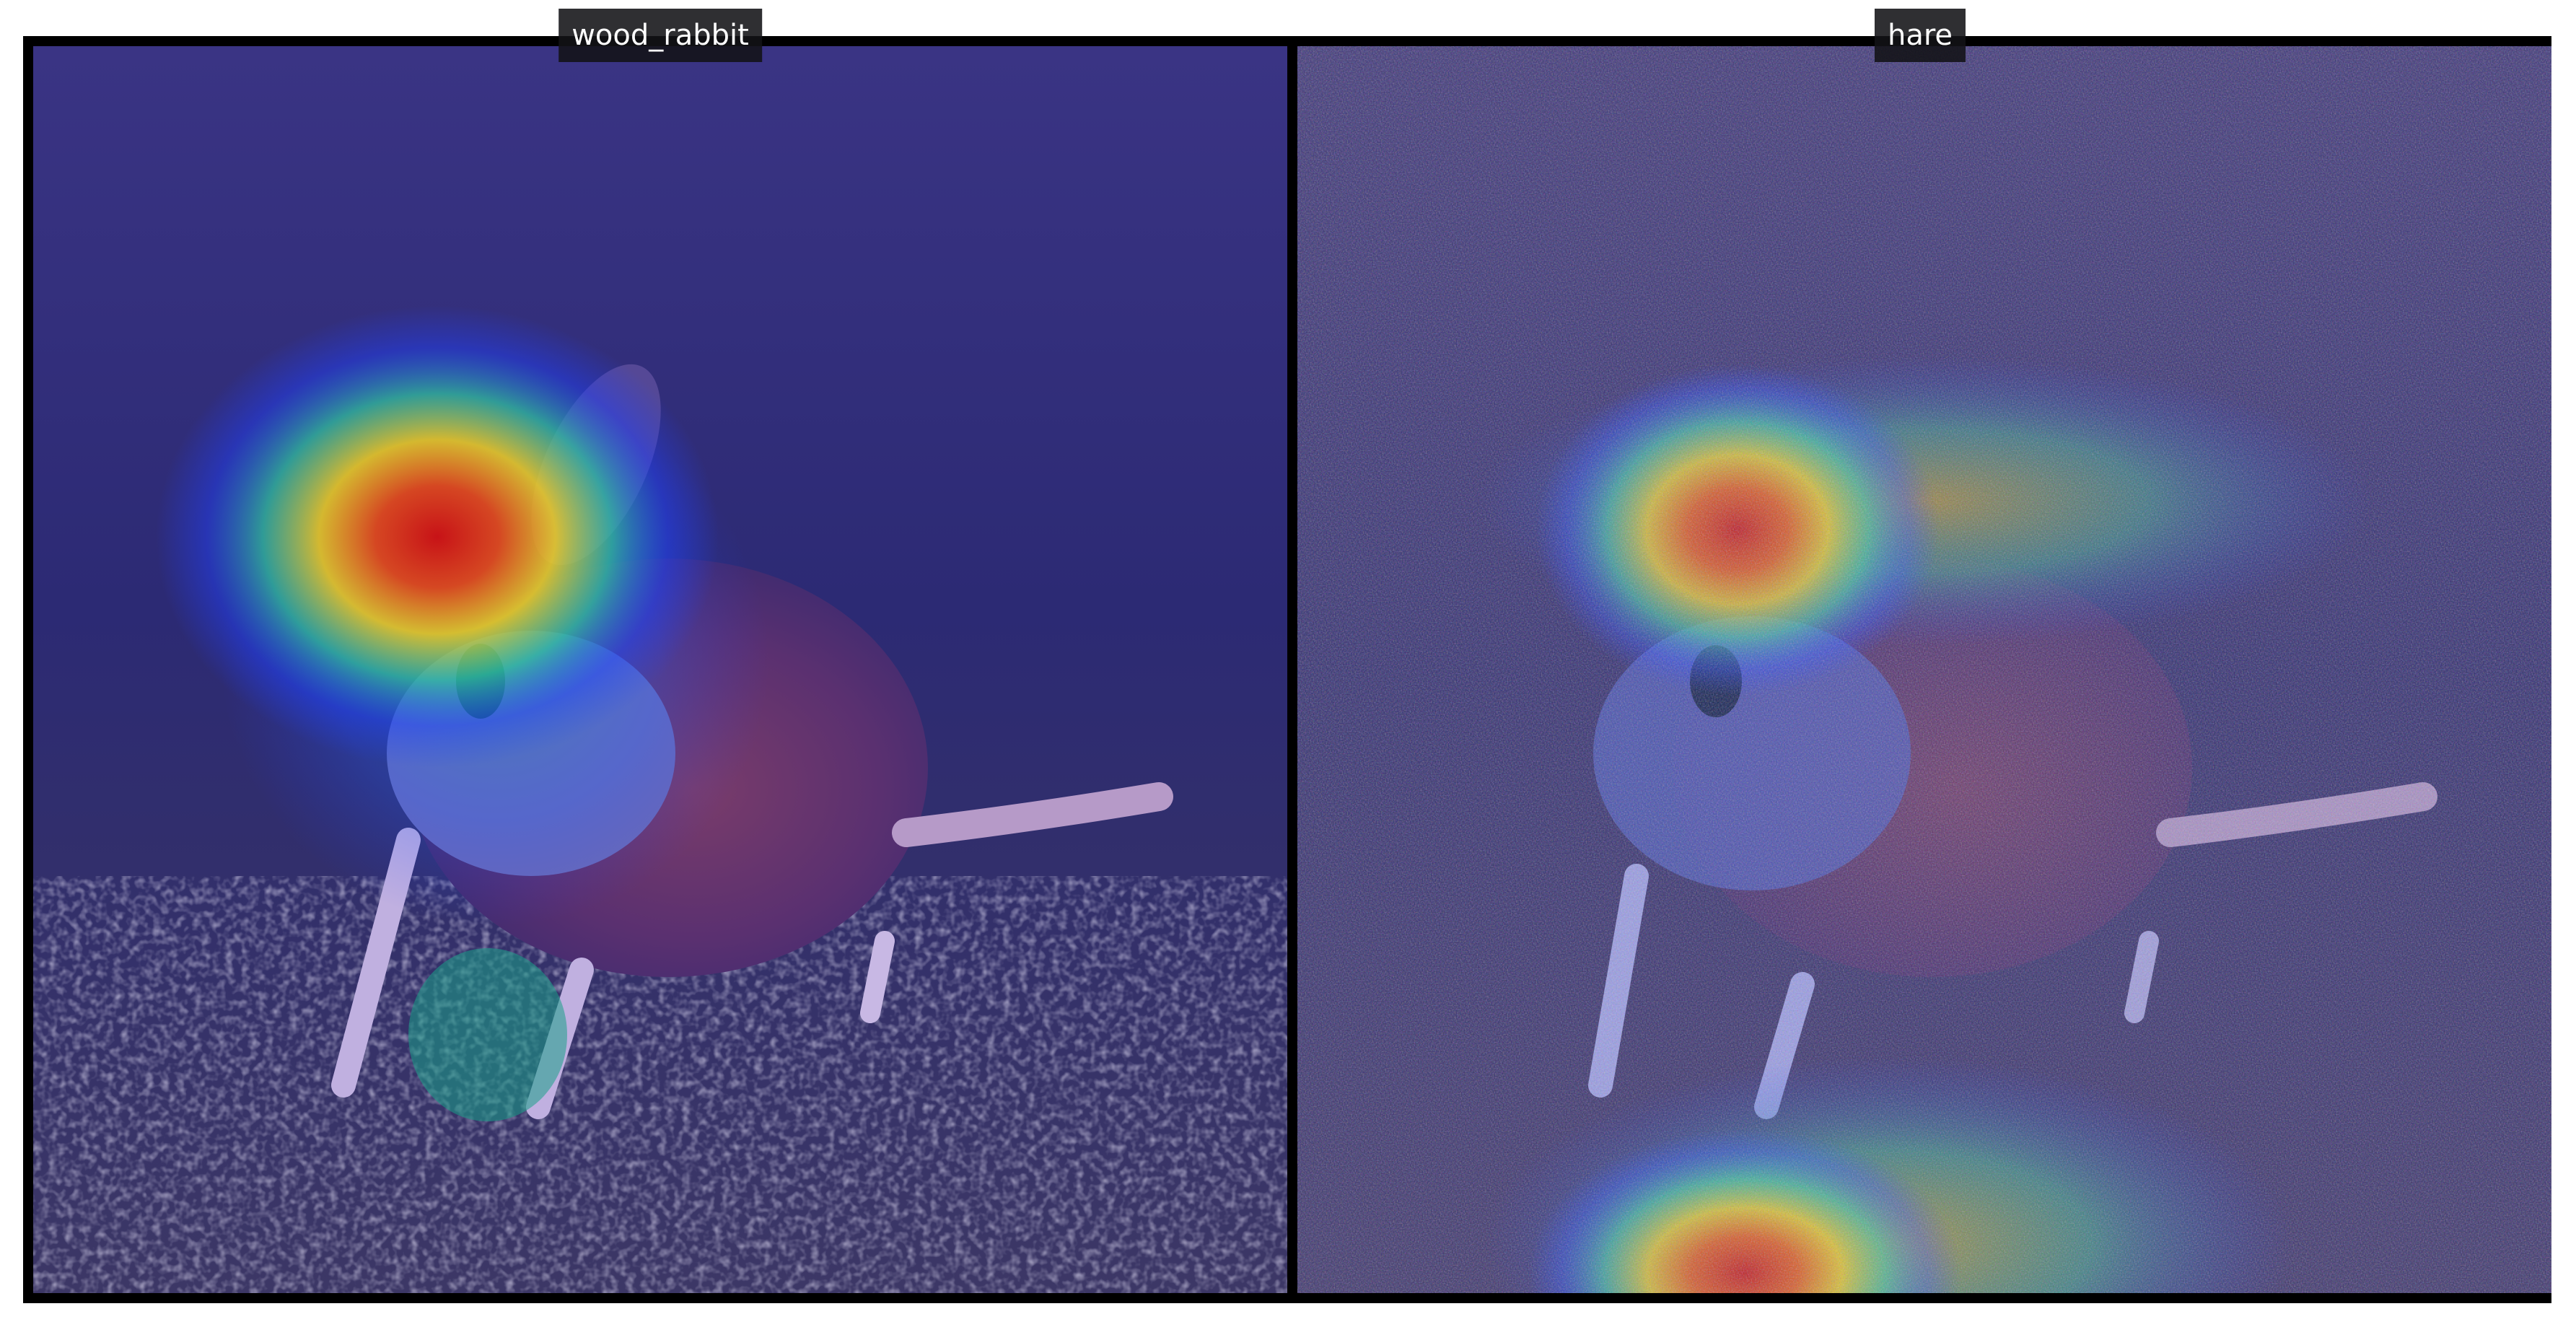  I want to click on panel-divider, so click(1292, 670).